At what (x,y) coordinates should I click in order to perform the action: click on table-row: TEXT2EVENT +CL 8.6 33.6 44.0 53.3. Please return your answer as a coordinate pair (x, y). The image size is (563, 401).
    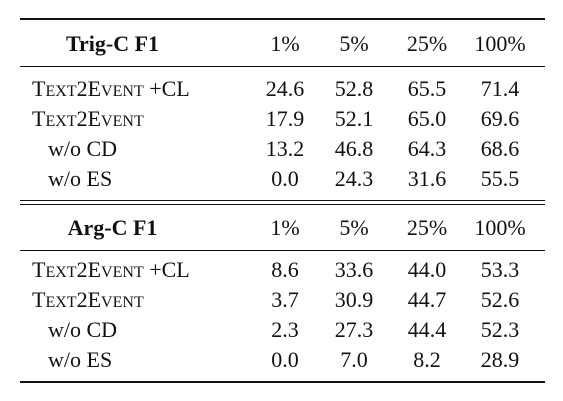
    Looking at the image, I should click on (281, 270).